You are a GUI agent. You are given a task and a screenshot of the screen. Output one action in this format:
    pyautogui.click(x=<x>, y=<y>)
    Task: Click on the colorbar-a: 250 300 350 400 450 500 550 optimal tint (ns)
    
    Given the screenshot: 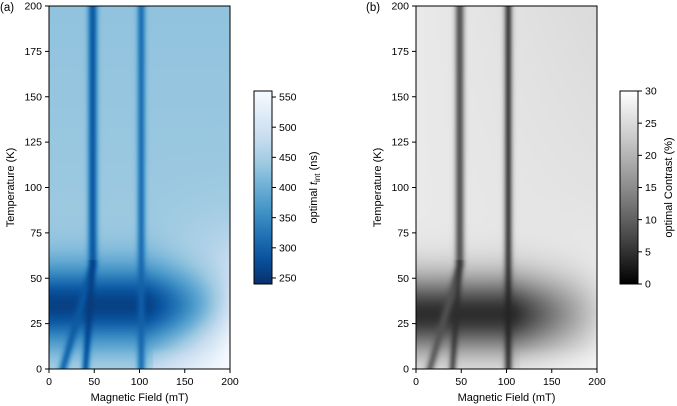 What is the action you would take?
    pyautogui.click(x=287, y=187)
    